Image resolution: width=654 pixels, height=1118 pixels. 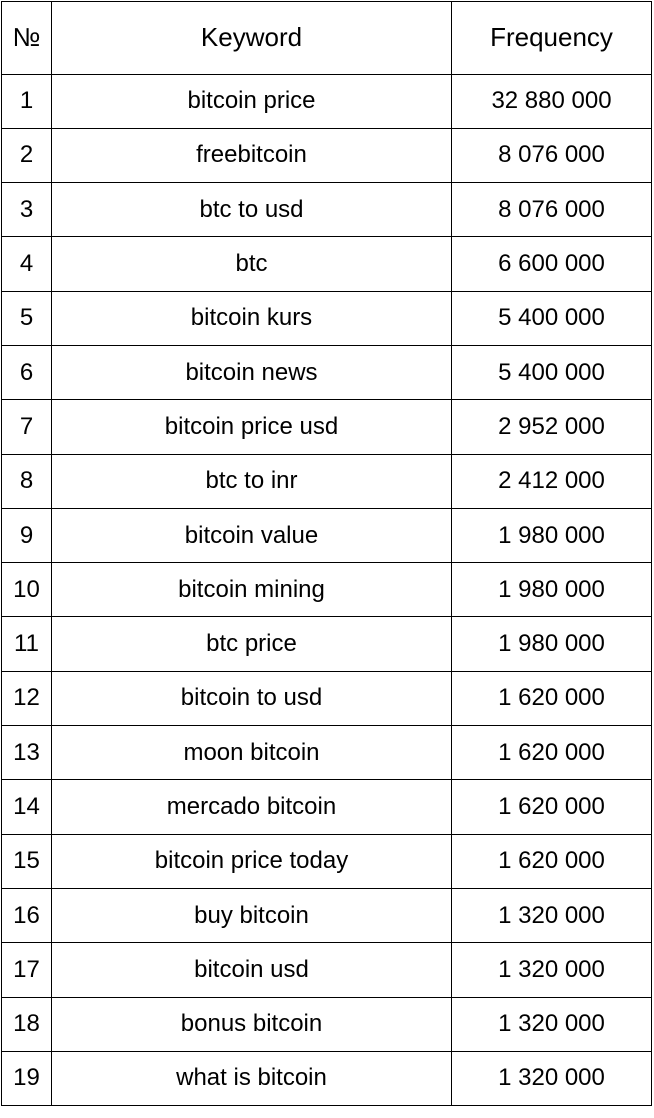 What do you see at coordinates (251, 535) in the screenshot?
I see `row-keyword: bitcoin value` at bounding box center [251, 535].